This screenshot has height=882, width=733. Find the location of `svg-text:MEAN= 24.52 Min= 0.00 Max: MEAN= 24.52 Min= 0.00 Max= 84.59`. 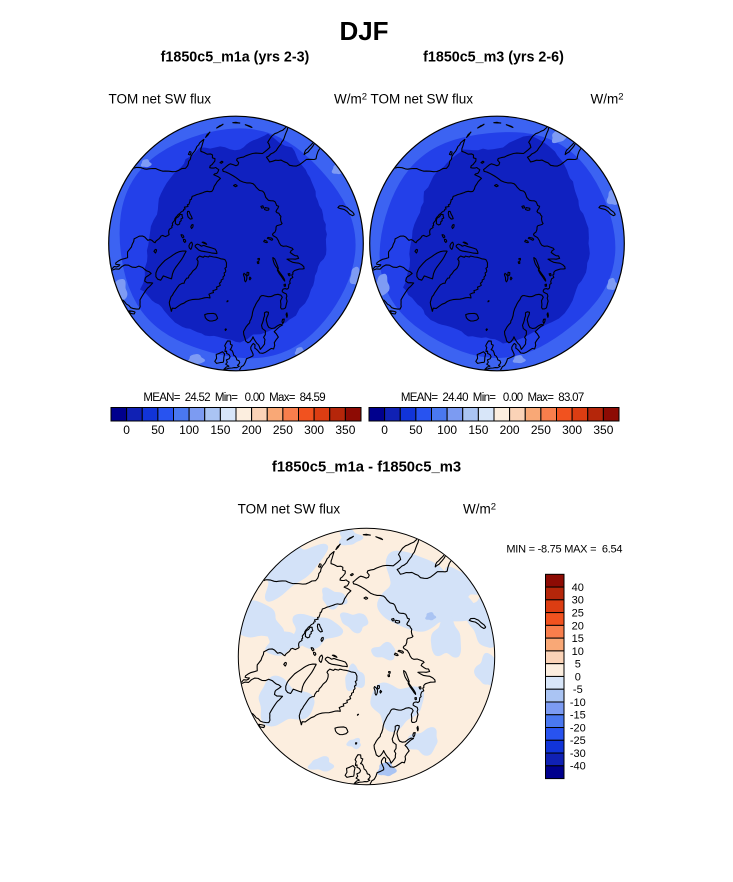

svg-text:MEAN= 24.52 Min= 0.00 Max: MEAN= 24.52 Min= 0.00 Max= 84.59 is located at coordinates (234, 398).